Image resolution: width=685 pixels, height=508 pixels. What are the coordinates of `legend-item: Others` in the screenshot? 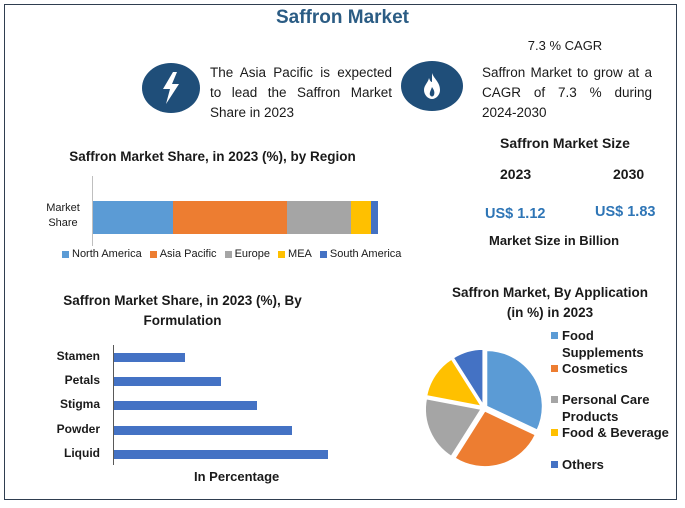 It's located at (614, 464).